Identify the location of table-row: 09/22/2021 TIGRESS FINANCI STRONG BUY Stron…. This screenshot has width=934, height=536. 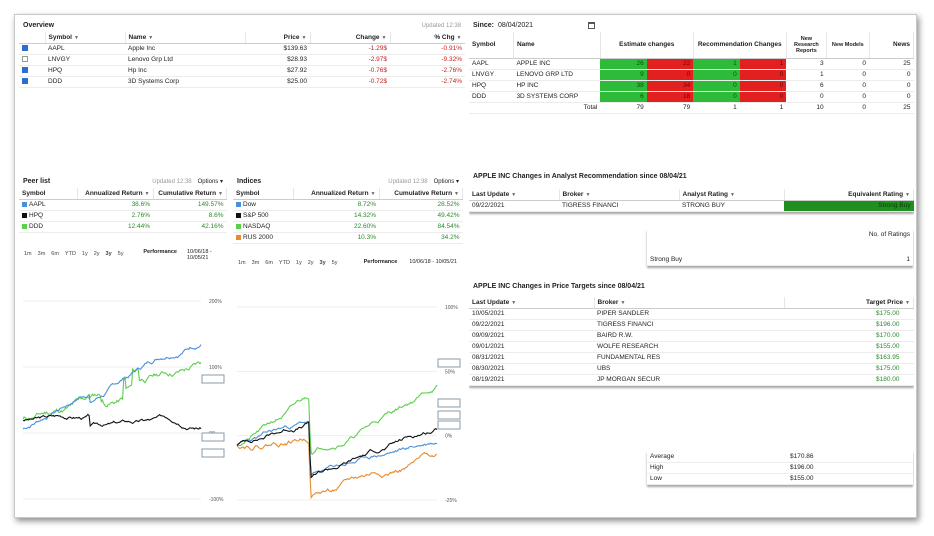
(691, 206).